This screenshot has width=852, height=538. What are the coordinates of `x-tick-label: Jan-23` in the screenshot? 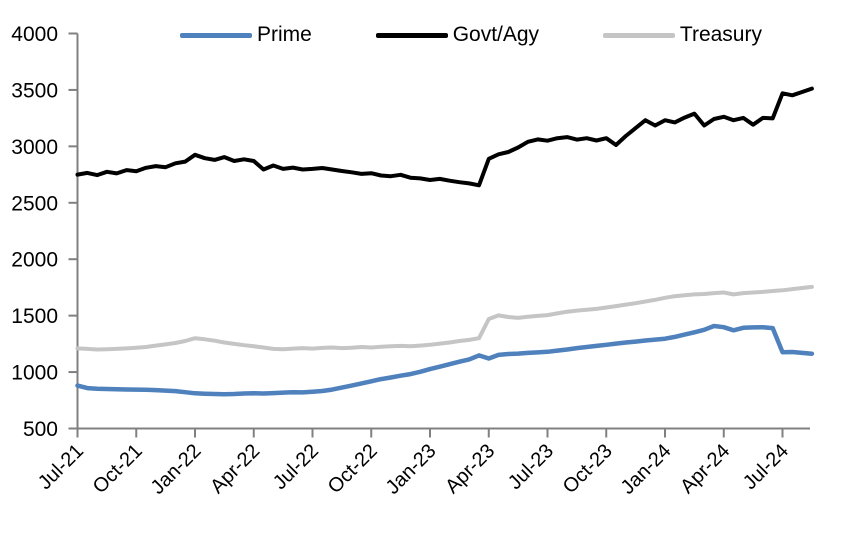 It's located at (411, 469).